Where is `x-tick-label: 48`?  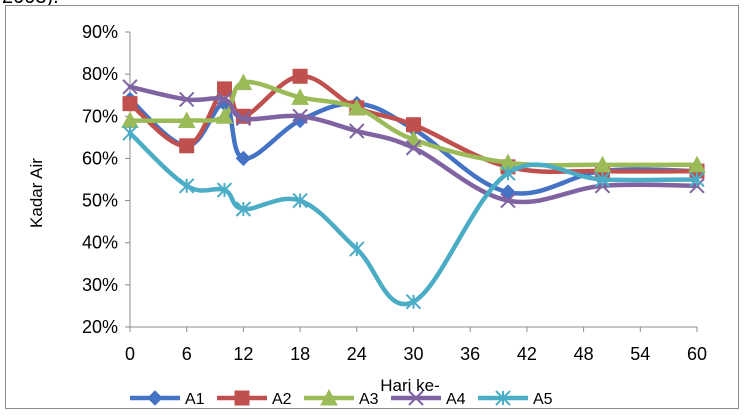 x-tick-label: 48 is located at coordinates (584, 354).